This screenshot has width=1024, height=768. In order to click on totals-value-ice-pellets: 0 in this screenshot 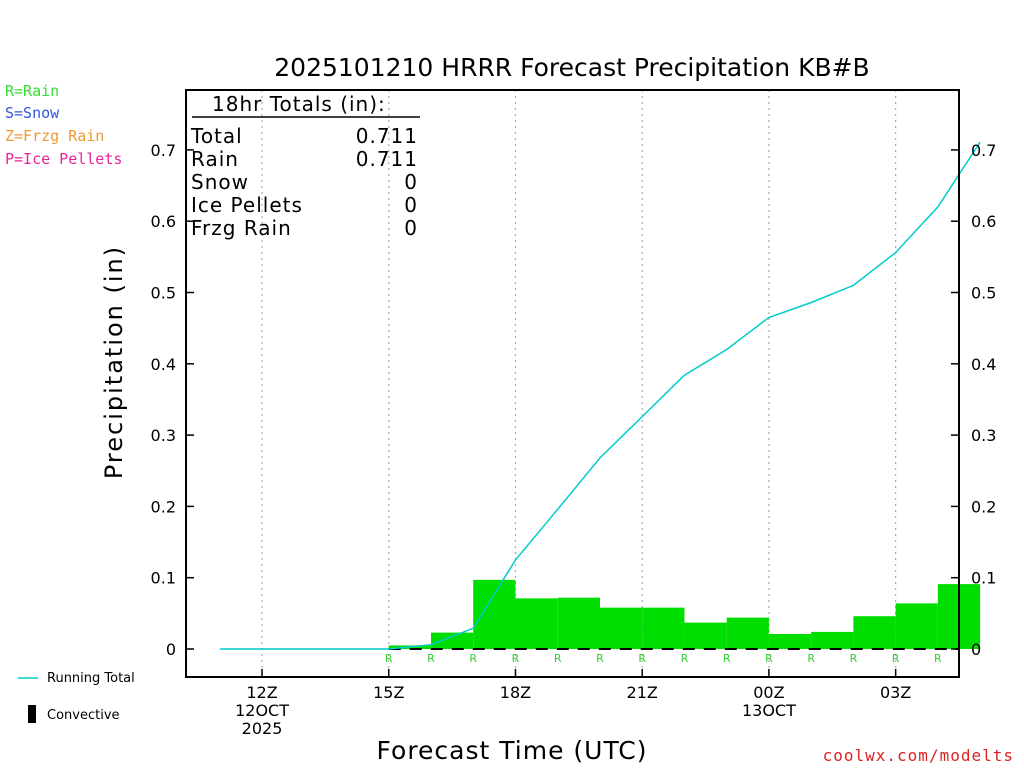, I will do `click(411, 205)`.